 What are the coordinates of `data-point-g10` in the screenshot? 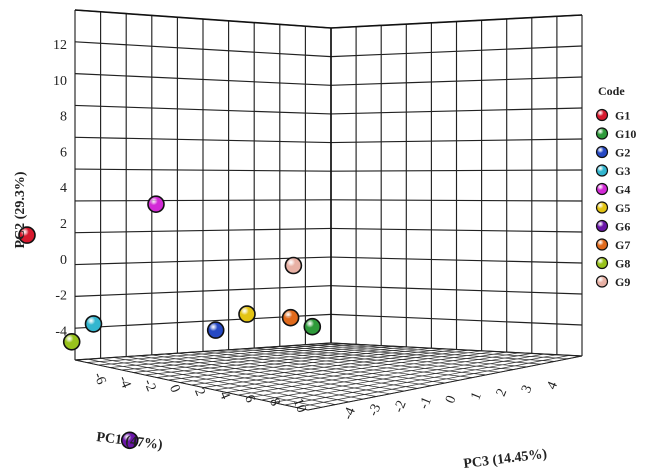 It's located at (312, 326).